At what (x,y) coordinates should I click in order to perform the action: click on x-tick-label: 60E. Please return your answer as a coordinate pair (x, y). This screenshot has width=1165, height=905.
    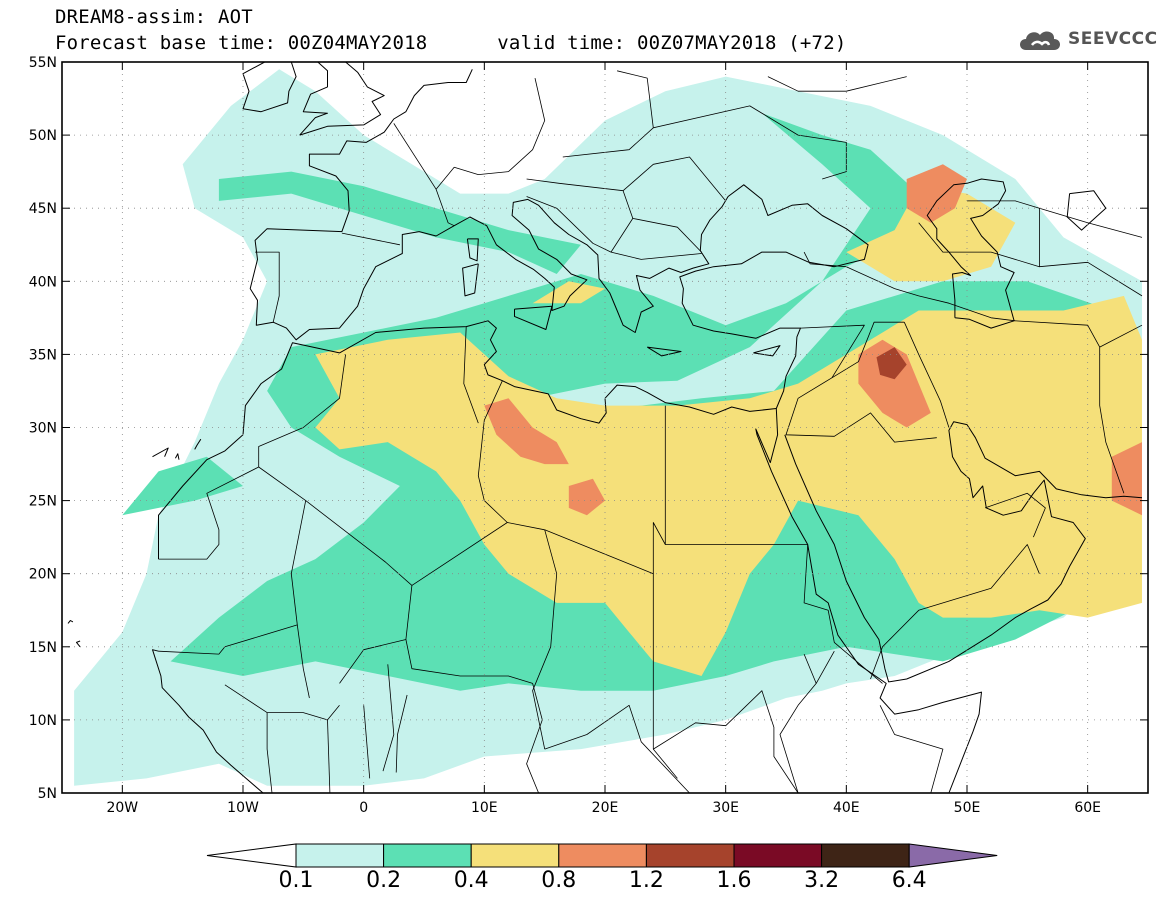
    Looking at the image, I should click on (1087, 808).